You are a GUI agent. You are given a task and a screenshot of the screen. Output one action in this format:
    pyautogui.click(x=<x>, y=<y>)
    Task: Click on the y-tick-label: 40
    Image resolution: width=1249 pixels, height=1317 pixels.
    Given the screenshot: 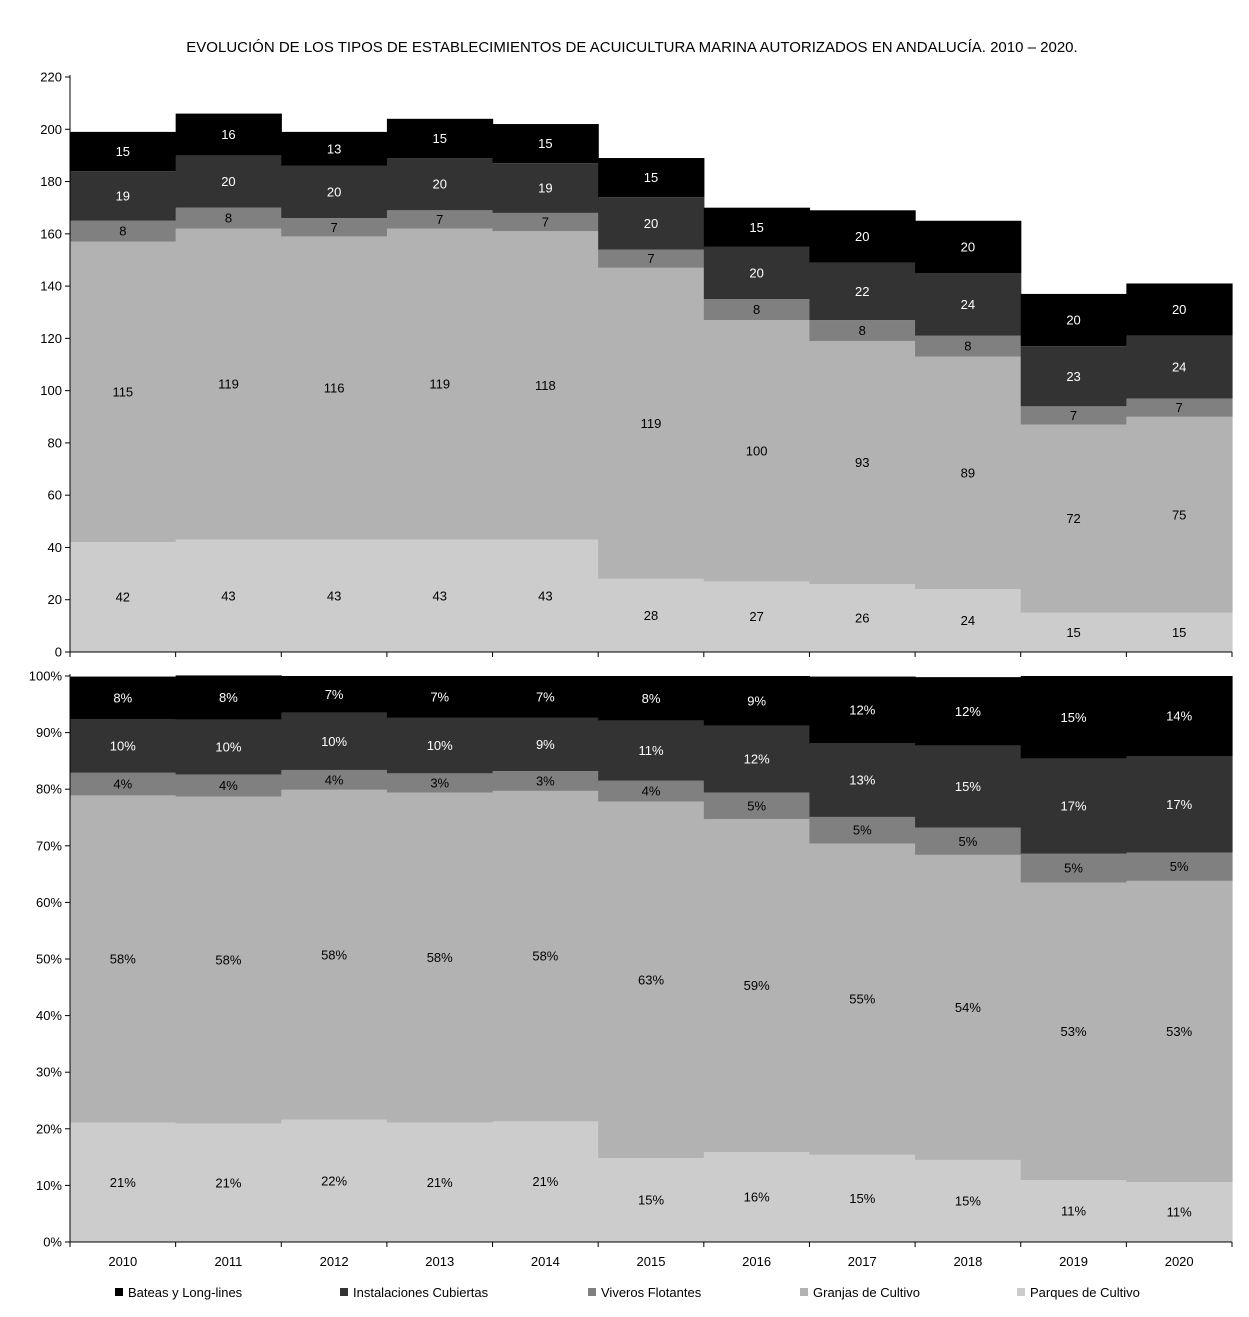 What is the action you would take?
    pyautogui.click(x=55, y=547)
    